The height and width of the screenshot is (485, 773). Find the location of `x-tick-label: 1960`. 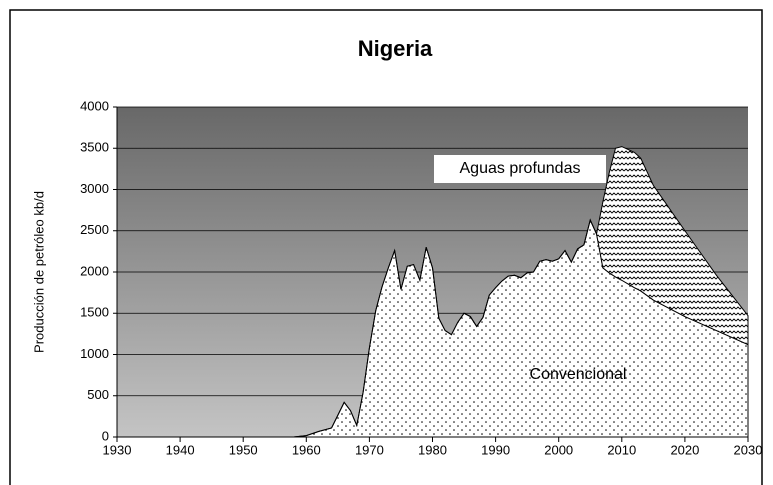

x-tick-label: 1960 is located at coordinates (306, 449).